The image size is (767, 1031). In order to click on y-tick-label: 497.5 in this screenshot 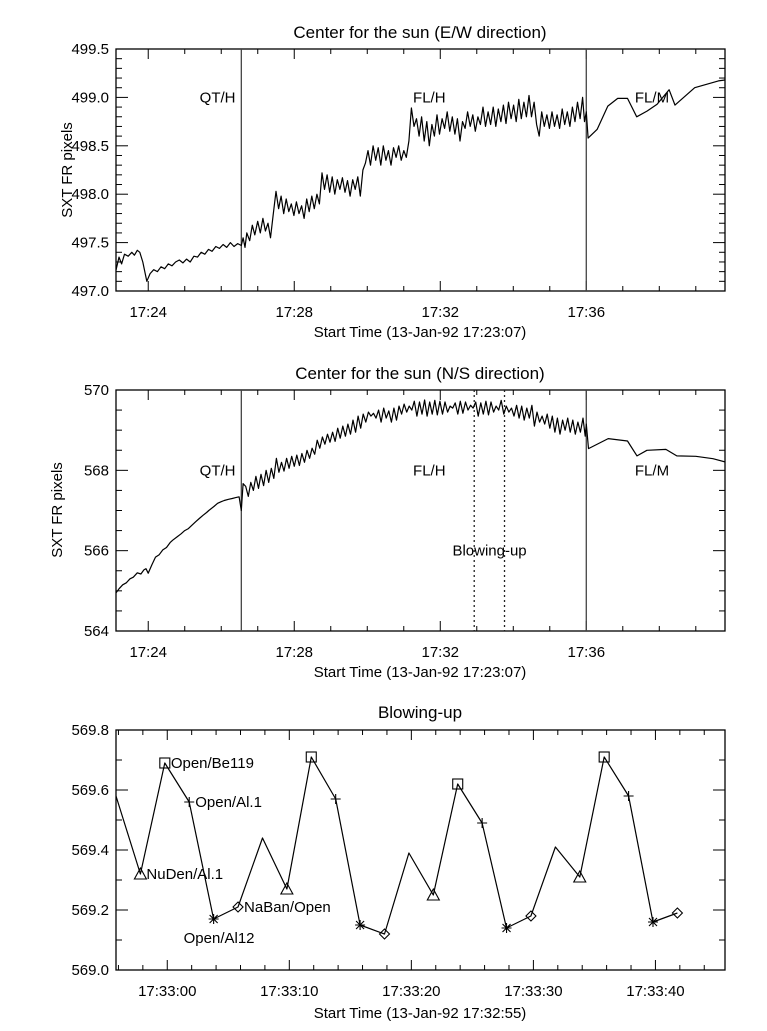, I will do `click(90, 243)`.